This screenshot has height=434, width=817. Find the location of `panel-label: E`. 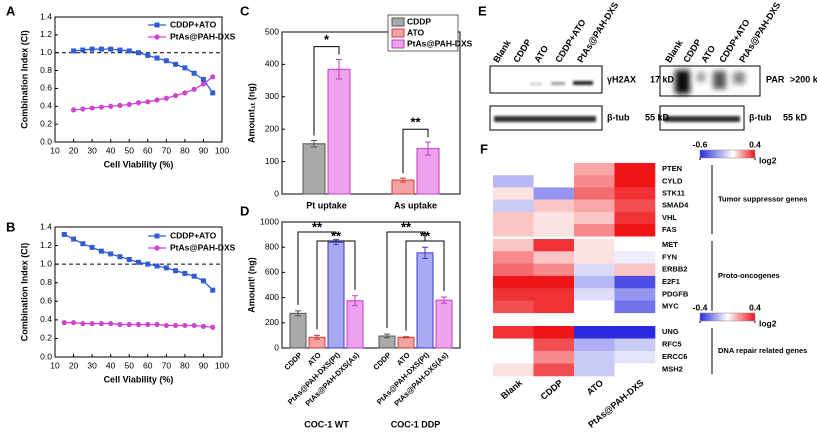

panel-label: E is located at coordinates (482, 10).